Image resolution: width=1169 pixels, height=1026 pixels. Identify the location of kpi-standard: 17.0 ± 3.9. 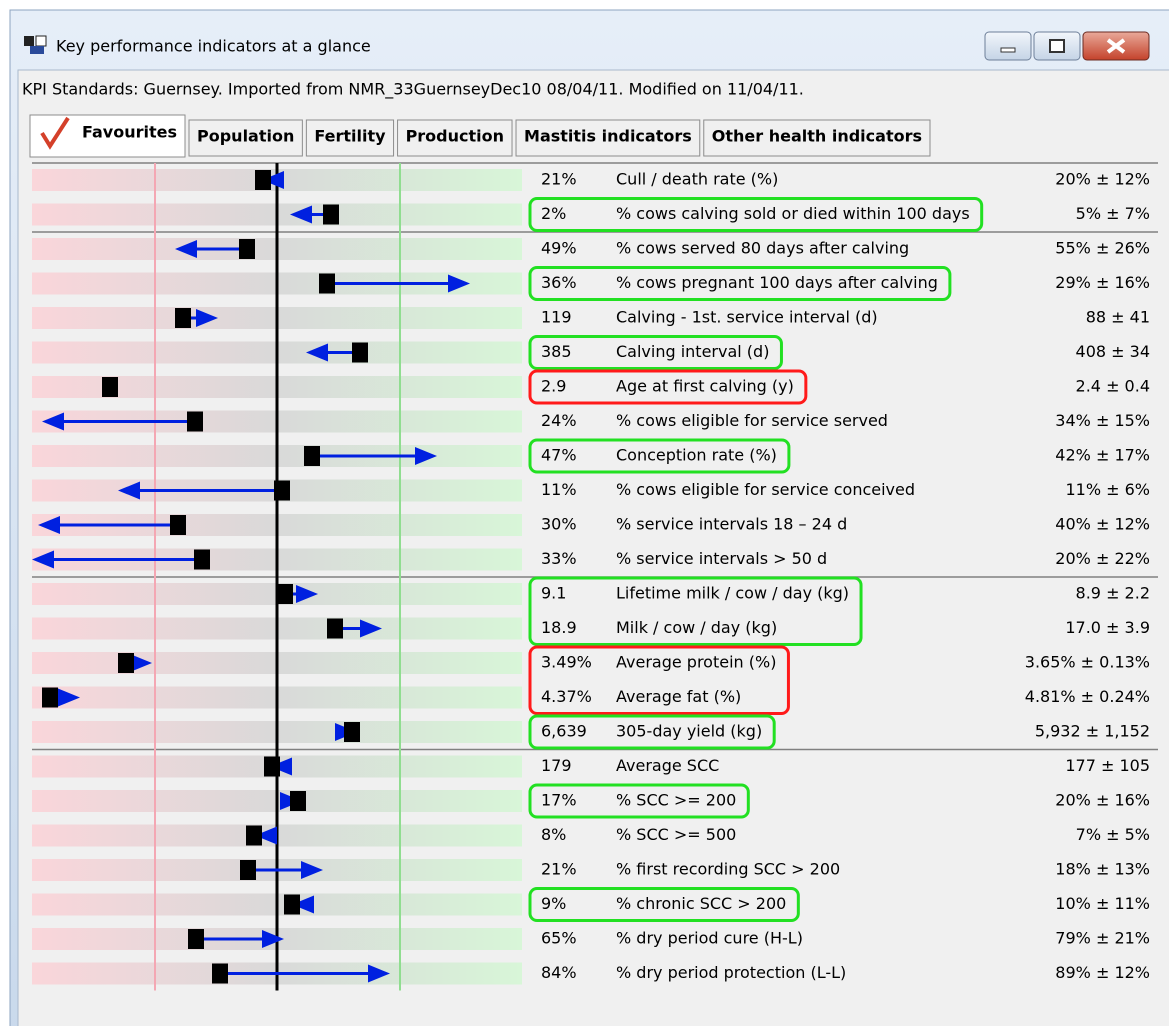
(1107, 627).